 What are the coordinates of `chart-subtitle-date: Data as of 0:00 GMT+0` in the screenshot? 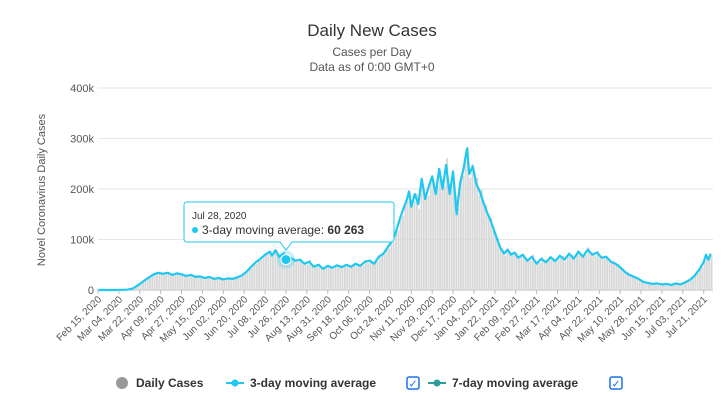 It's located at (371, 67).